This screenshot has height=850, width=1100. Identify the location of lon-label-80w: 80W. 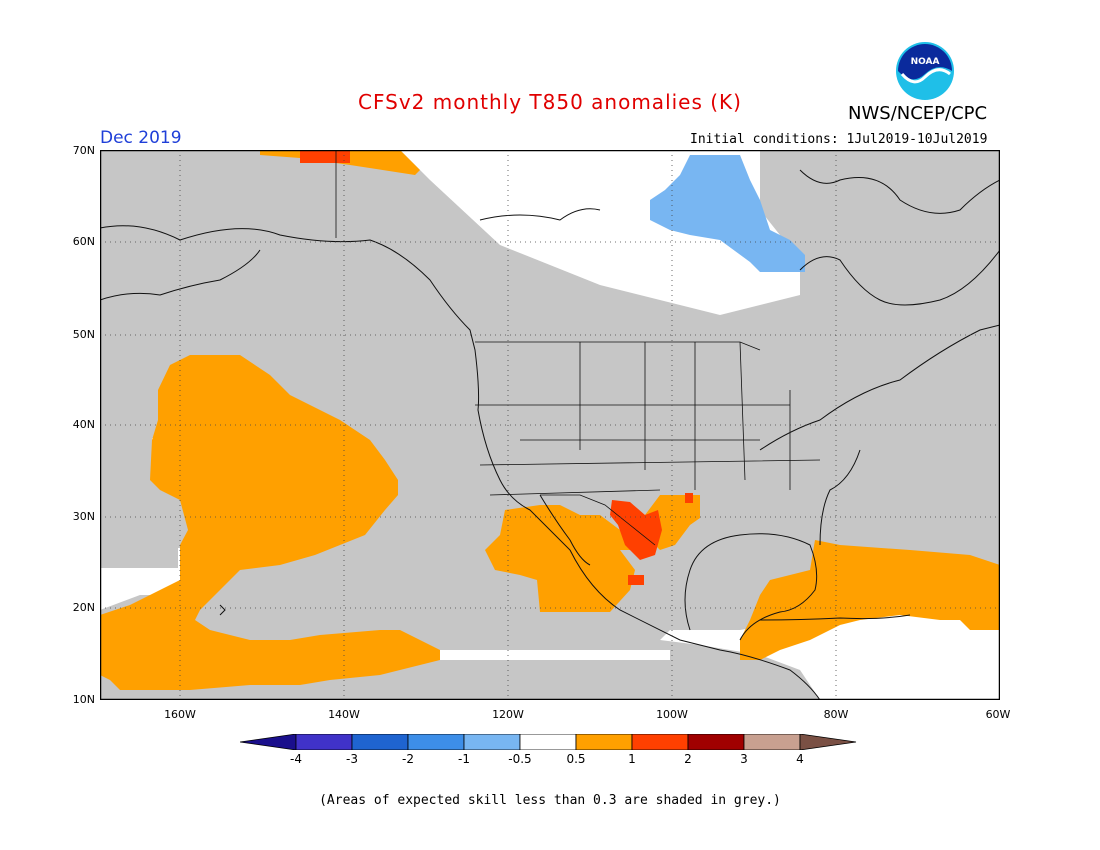
(836, 714).